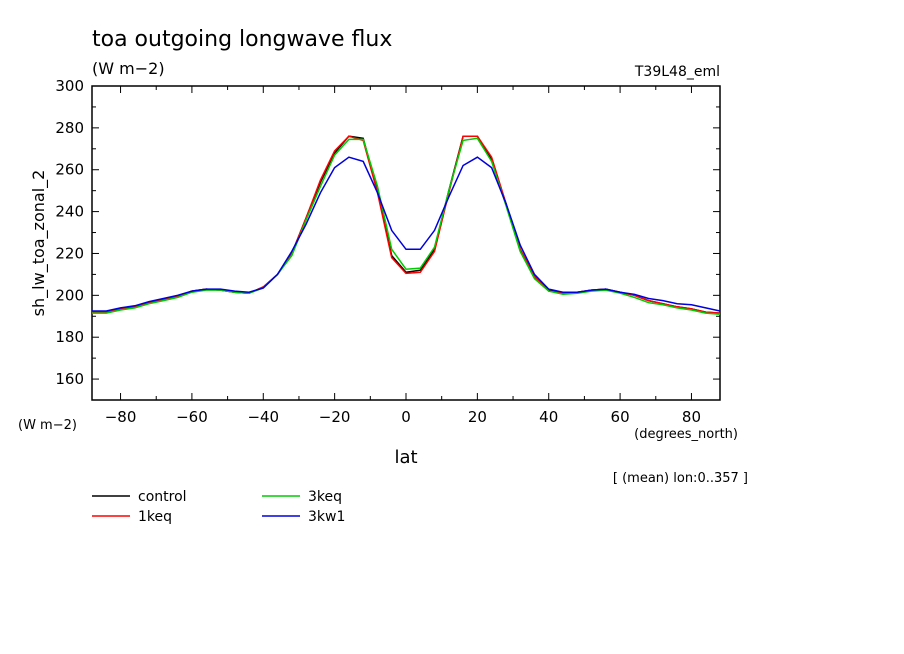 Image resolution: width=904 pixels, height=654 pixels. I want to click on legend-label-1keq: 1keq, so click(155, 517).